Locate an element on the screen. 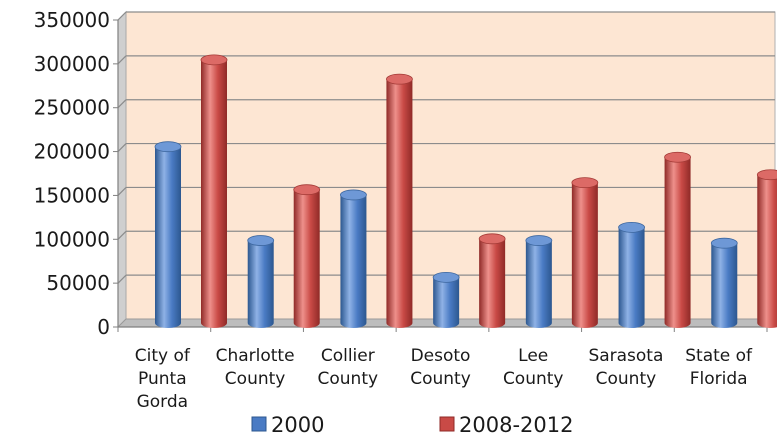 Image resolution: width=777 pixels, height=440 pixels. y-tick-label: 150000 is located at coordinates (72, 195).